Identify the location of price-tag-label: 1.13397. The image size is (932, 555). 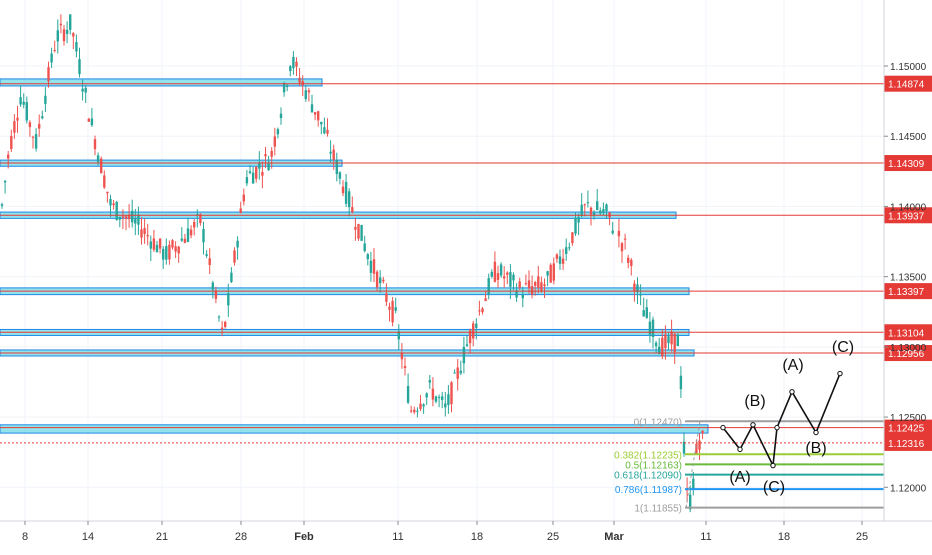
(906, 292).